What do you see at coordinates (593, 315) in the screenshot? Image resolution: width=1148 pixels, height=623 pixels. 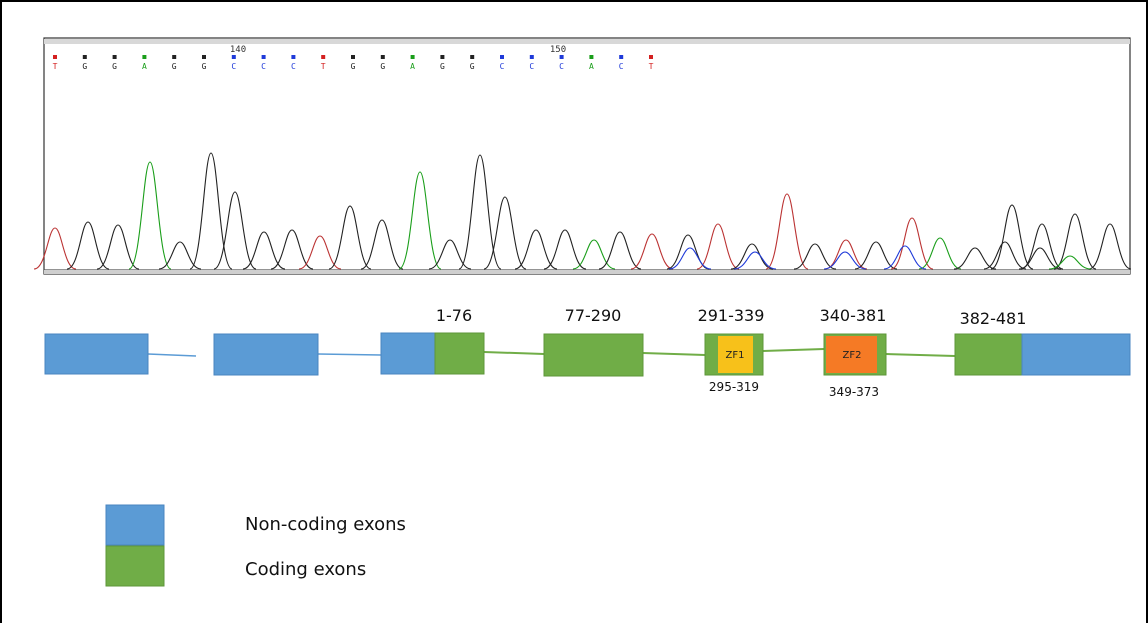 I see `exon-label-77-290: 77-290` at bounding box center [593, 315].